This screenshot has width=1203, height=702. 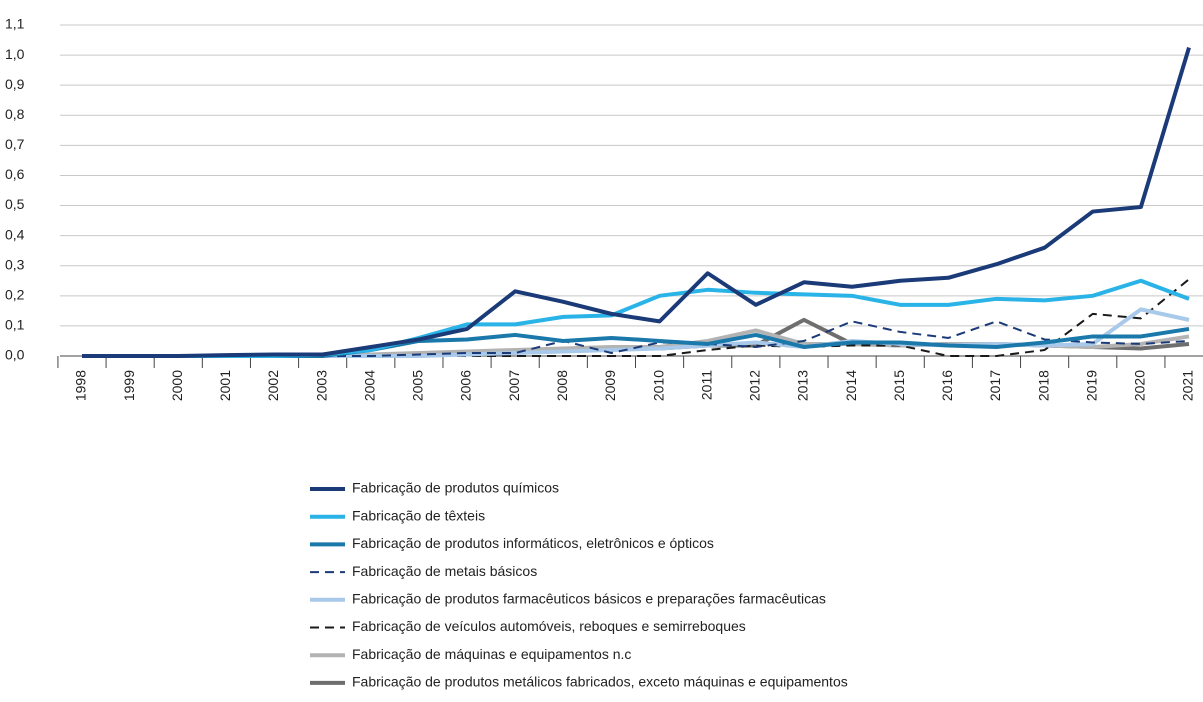 I want to click on x-tick-label: 2012, so click(x=755, y=385).